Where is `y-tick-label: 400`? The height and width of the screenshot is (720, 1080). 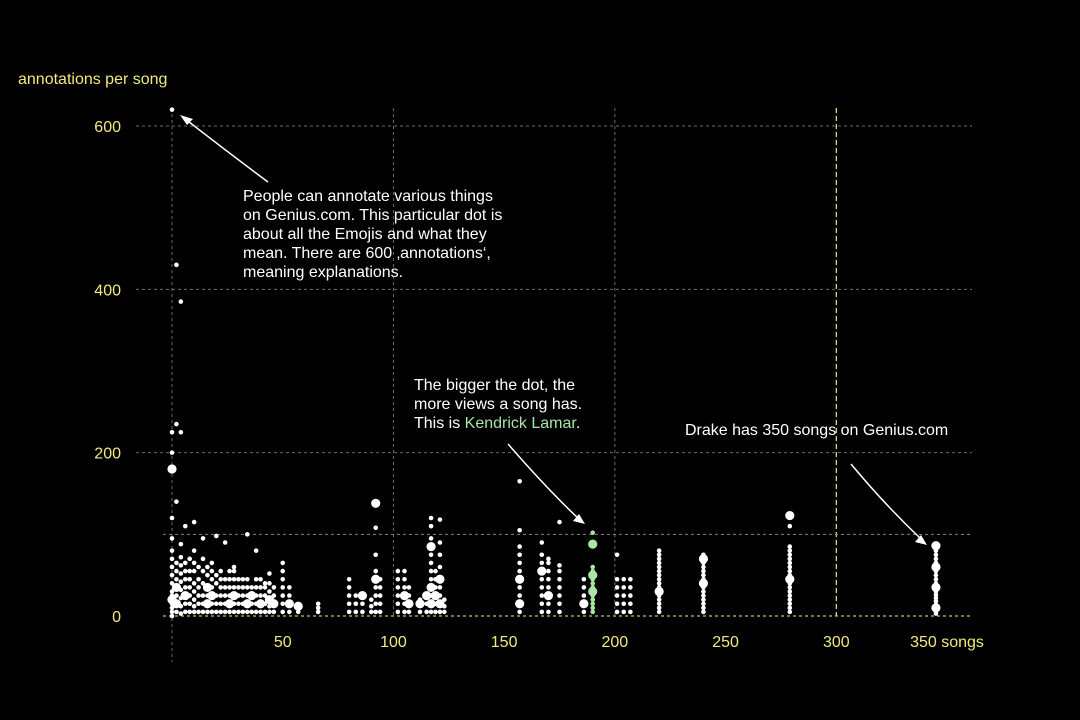 y-tick-label: 400 is located at coordinates (107, 290).